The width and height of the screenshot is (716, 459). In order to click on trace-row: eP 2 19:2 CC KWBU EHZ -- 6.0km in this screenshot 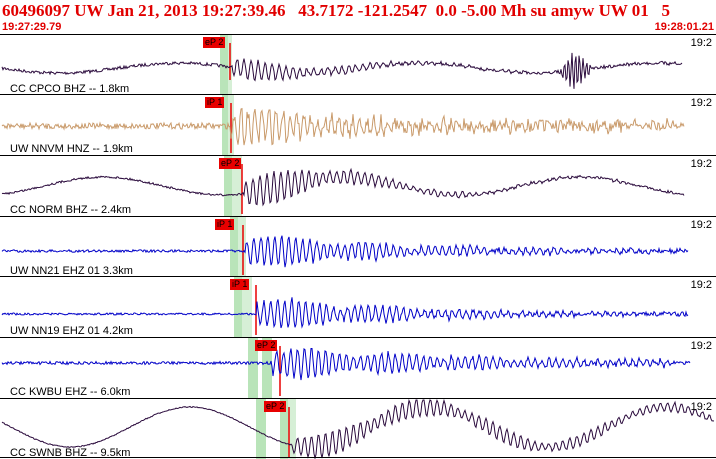, I will do `click(358, 368)`.